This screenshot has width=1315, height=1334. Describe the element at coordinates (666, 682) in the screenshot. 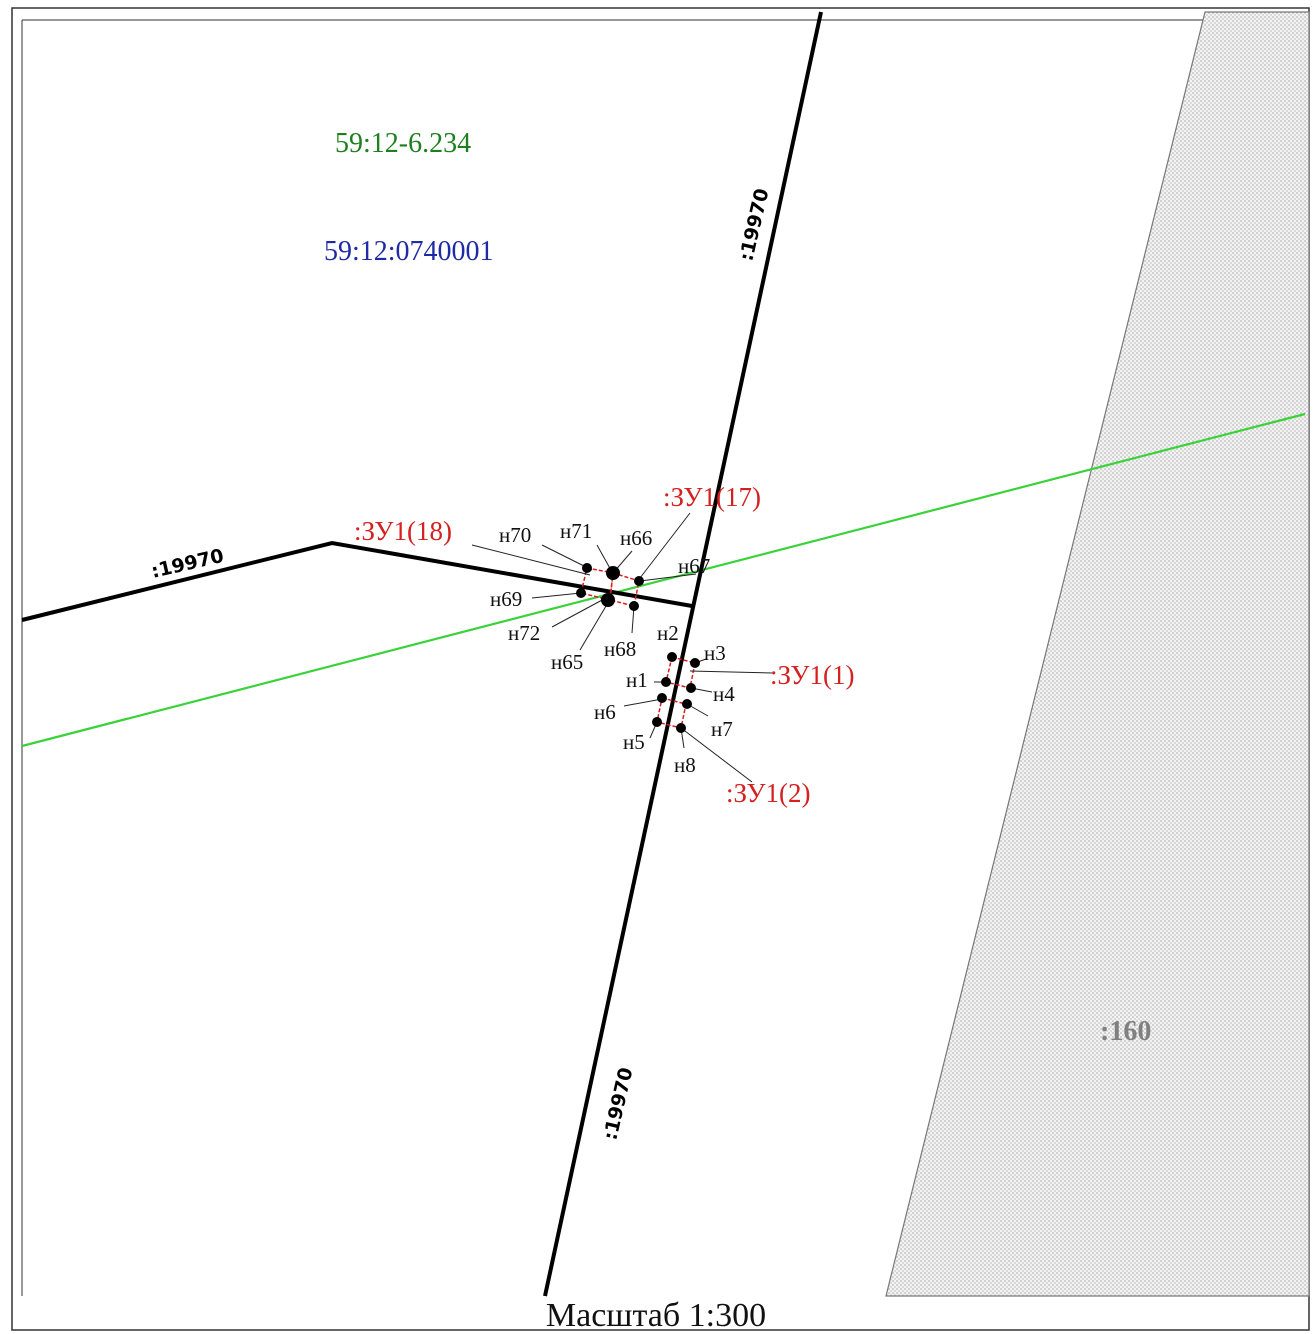

I see `point-n1` at that location.